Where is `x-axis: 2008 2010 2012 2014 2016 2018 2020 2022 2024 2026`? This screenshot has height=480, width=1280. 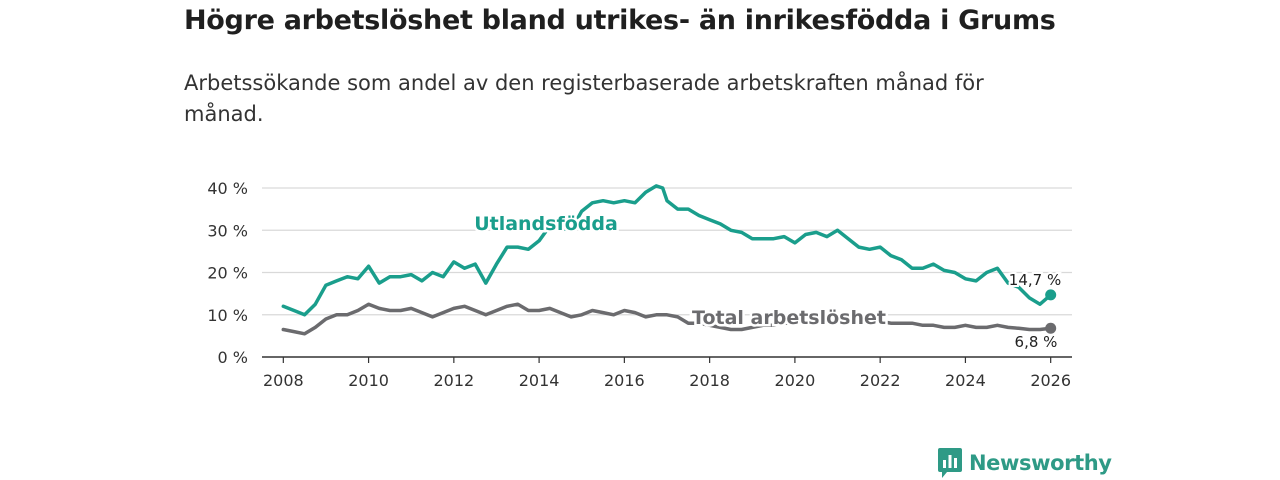
x-axis: 2008 2010 2012 2014 2016 2018 2020 2022 2024 2026 is located at coordinates (667, 373).